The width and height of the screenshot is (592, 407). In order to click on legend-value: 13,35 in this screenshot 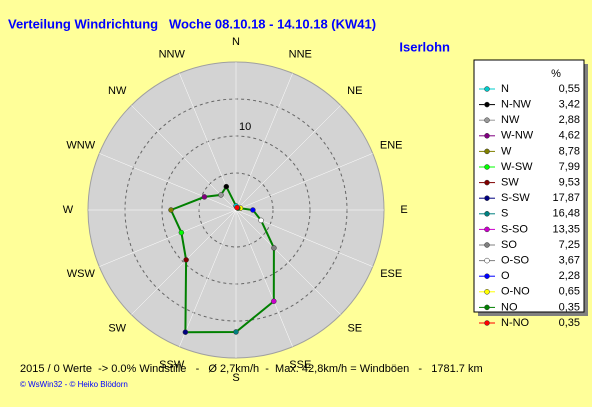, I will do `click(566, 229)`.